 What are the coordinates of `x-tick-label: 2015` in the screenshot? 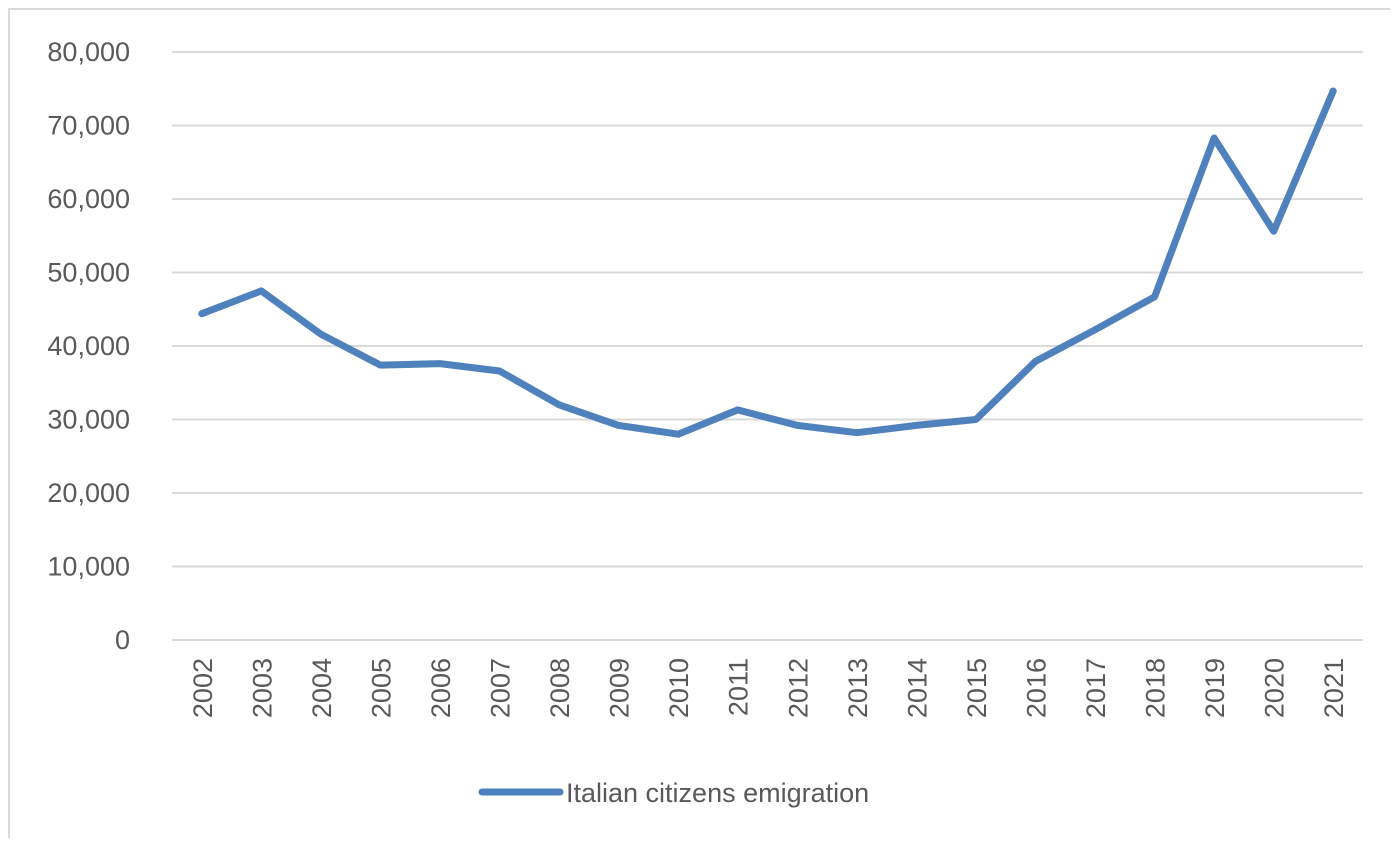 It's located at (977, 688).